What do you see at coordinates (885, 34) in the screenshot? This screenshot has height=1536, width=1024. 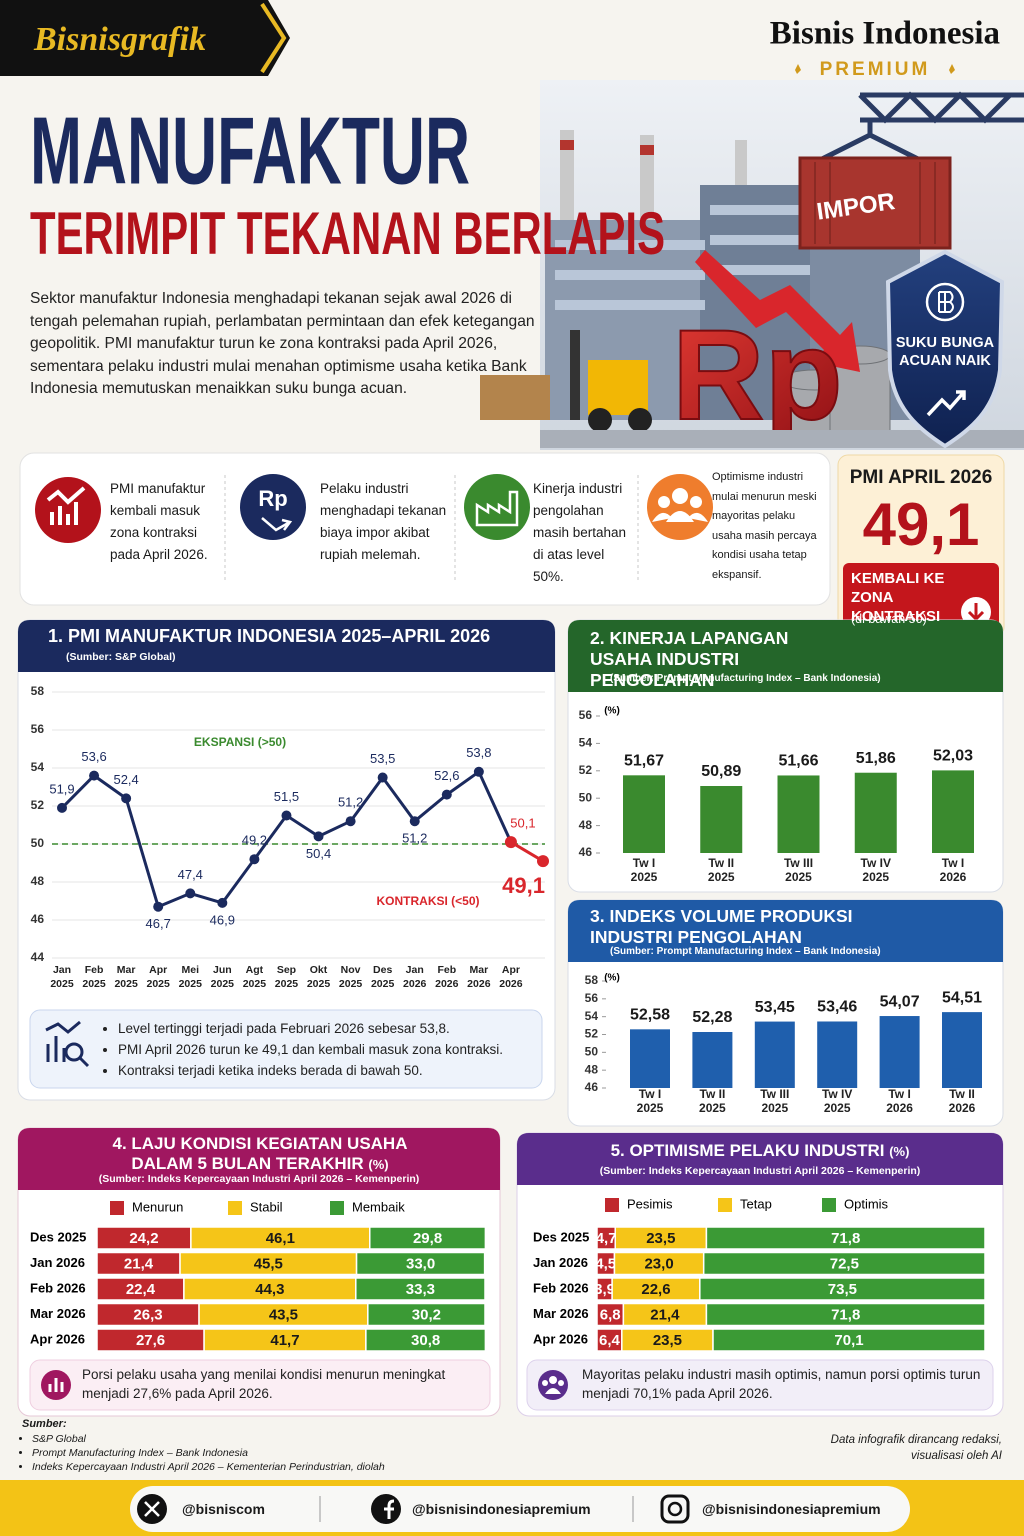 I see `publisher: Bisnis Indonesia` at bounding box center [885, 34].